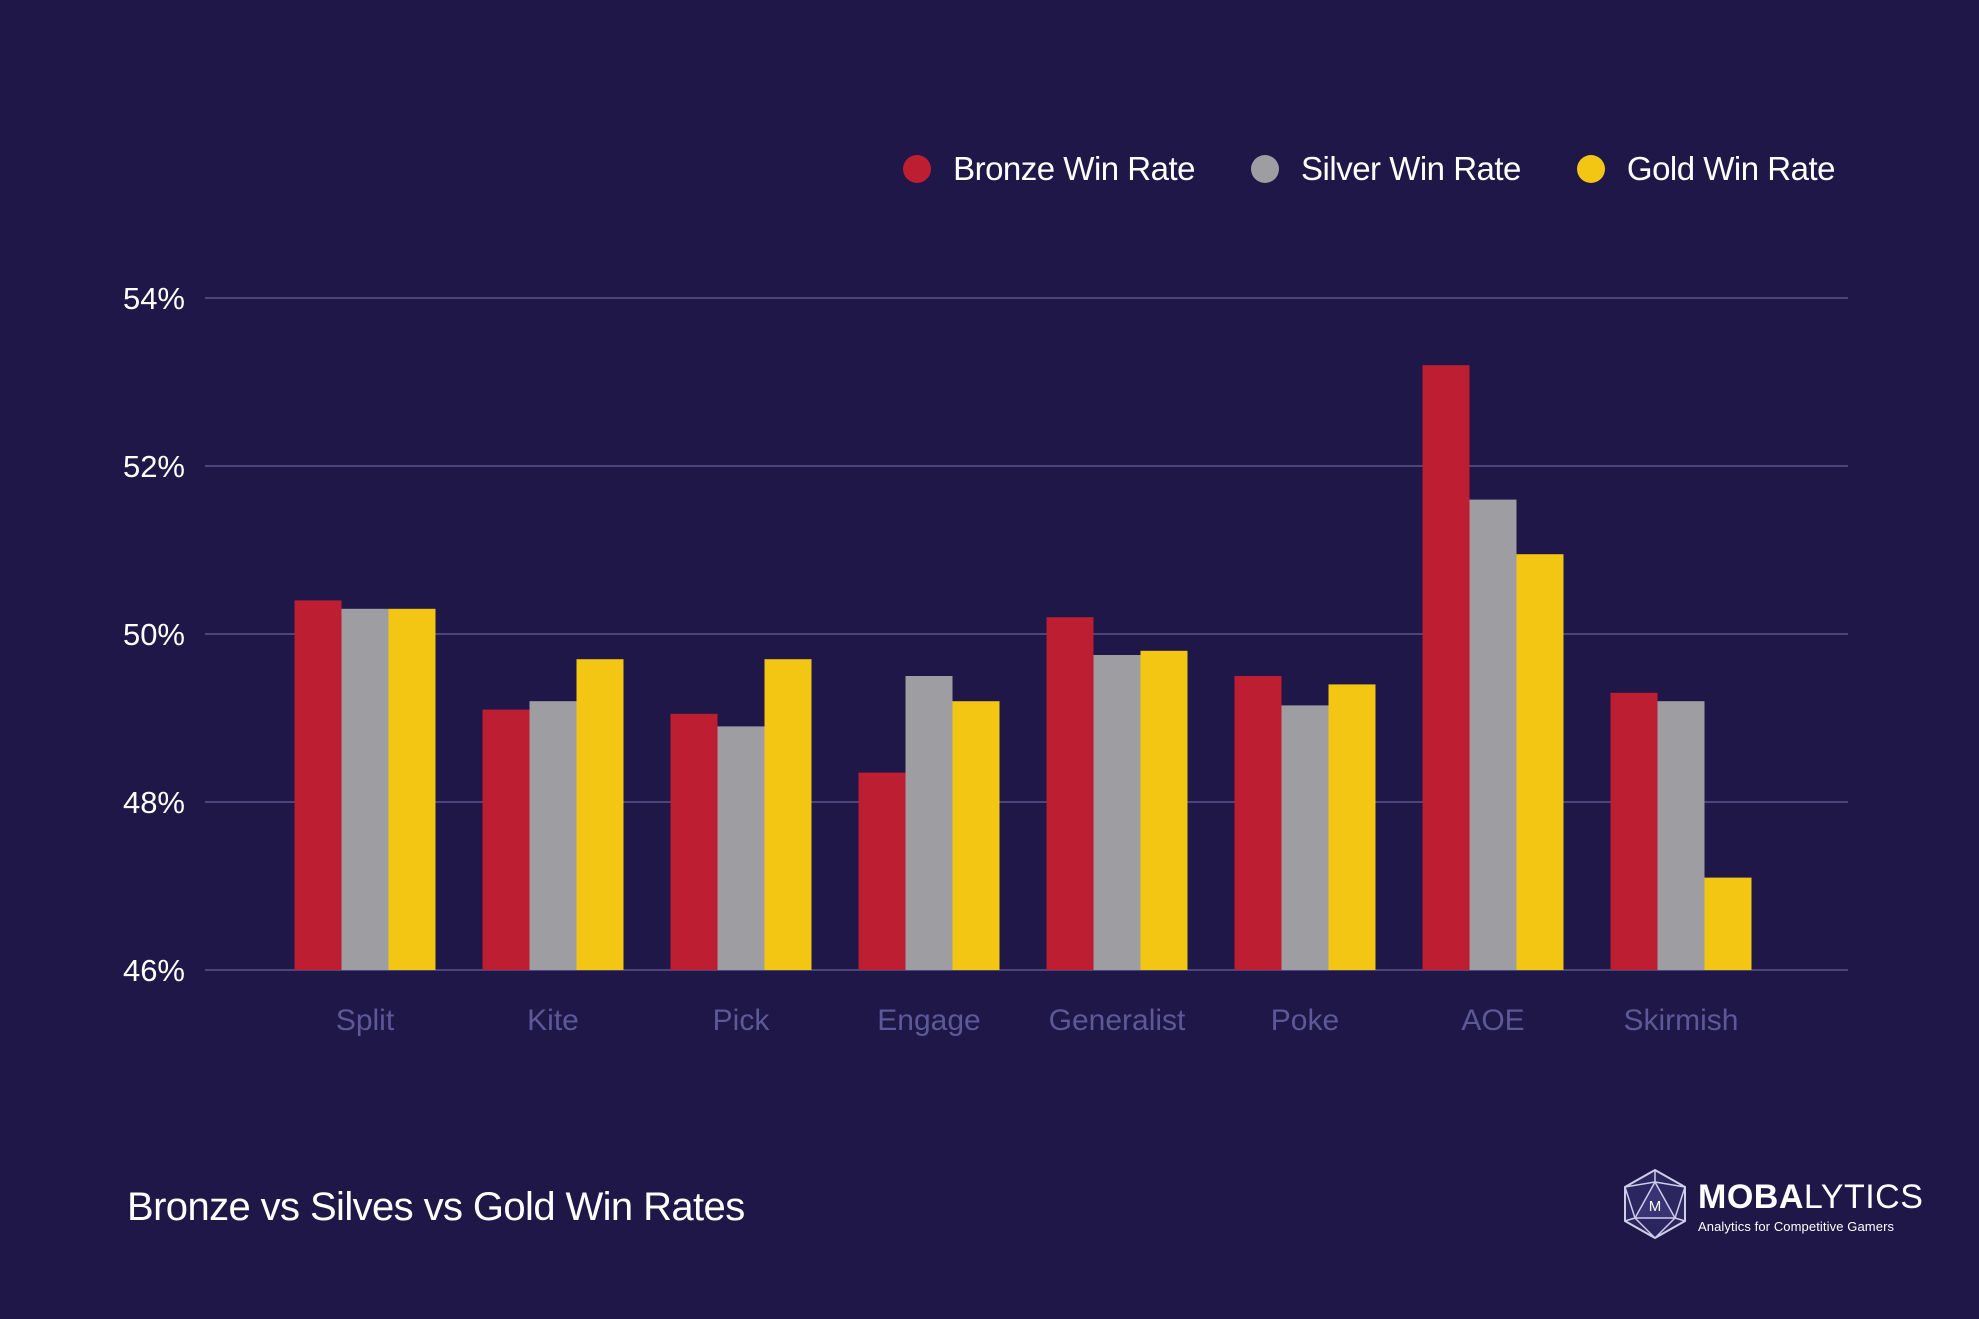  I want to click on x-category-label: Poke, so click(1305, 1020).